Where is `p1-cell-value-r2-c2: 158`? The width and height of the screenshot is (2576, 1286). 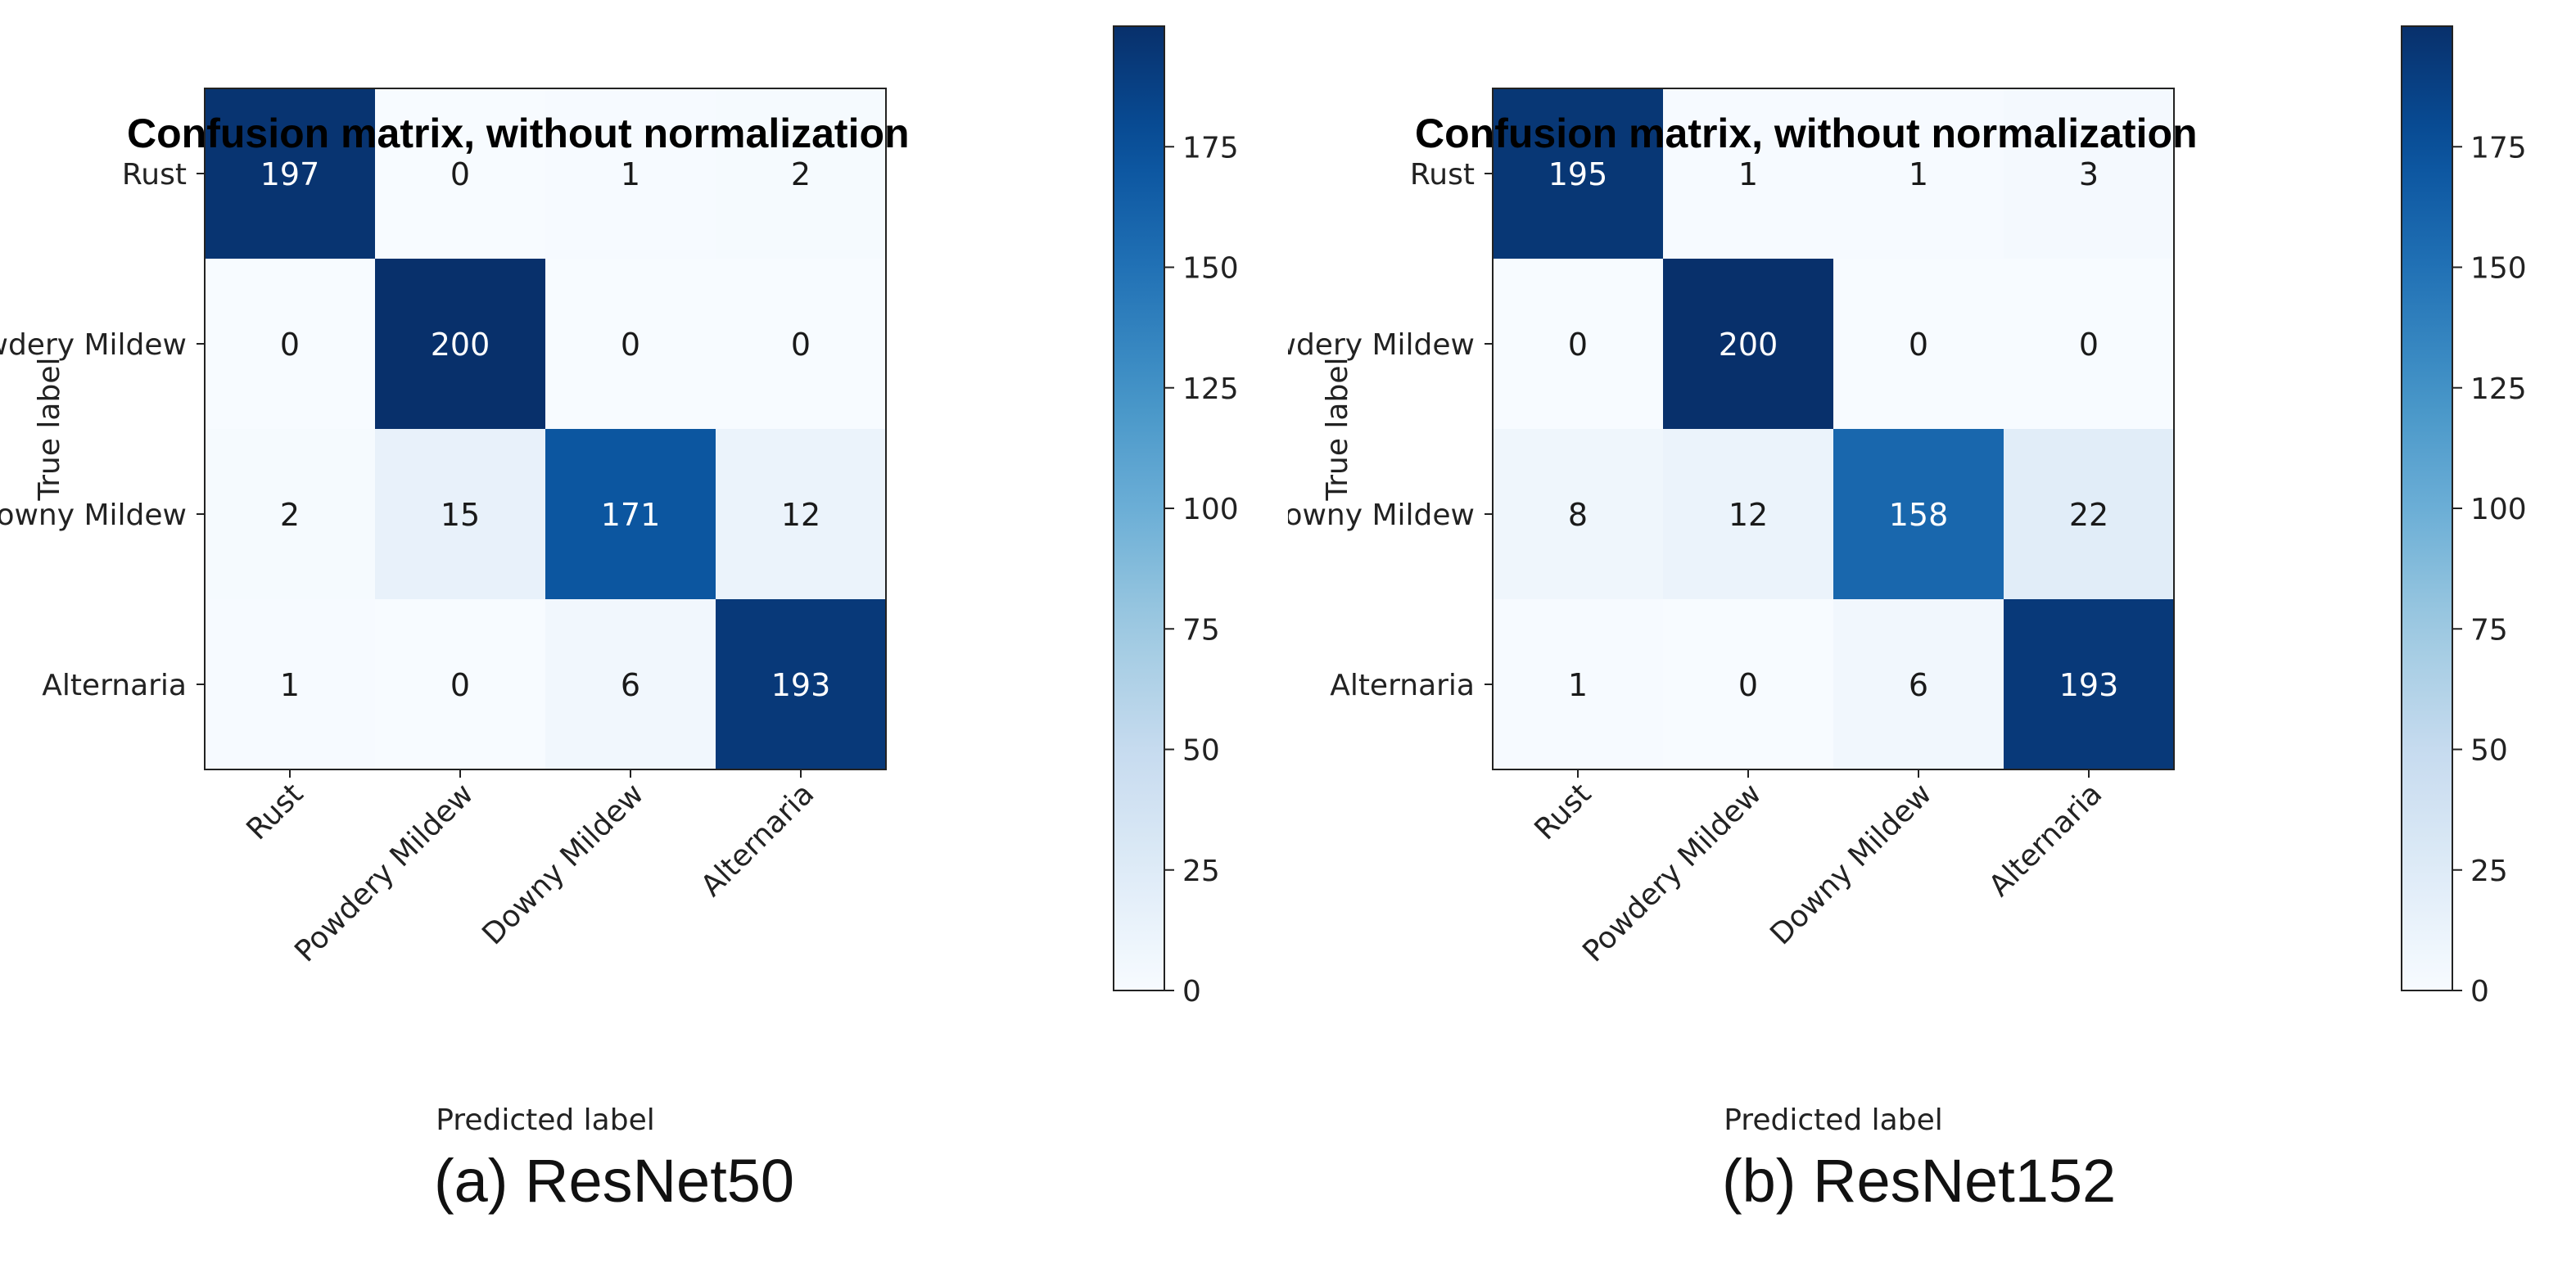 p1-cell-value-r2-c2: 158 is located at coordinates (1919, 515).